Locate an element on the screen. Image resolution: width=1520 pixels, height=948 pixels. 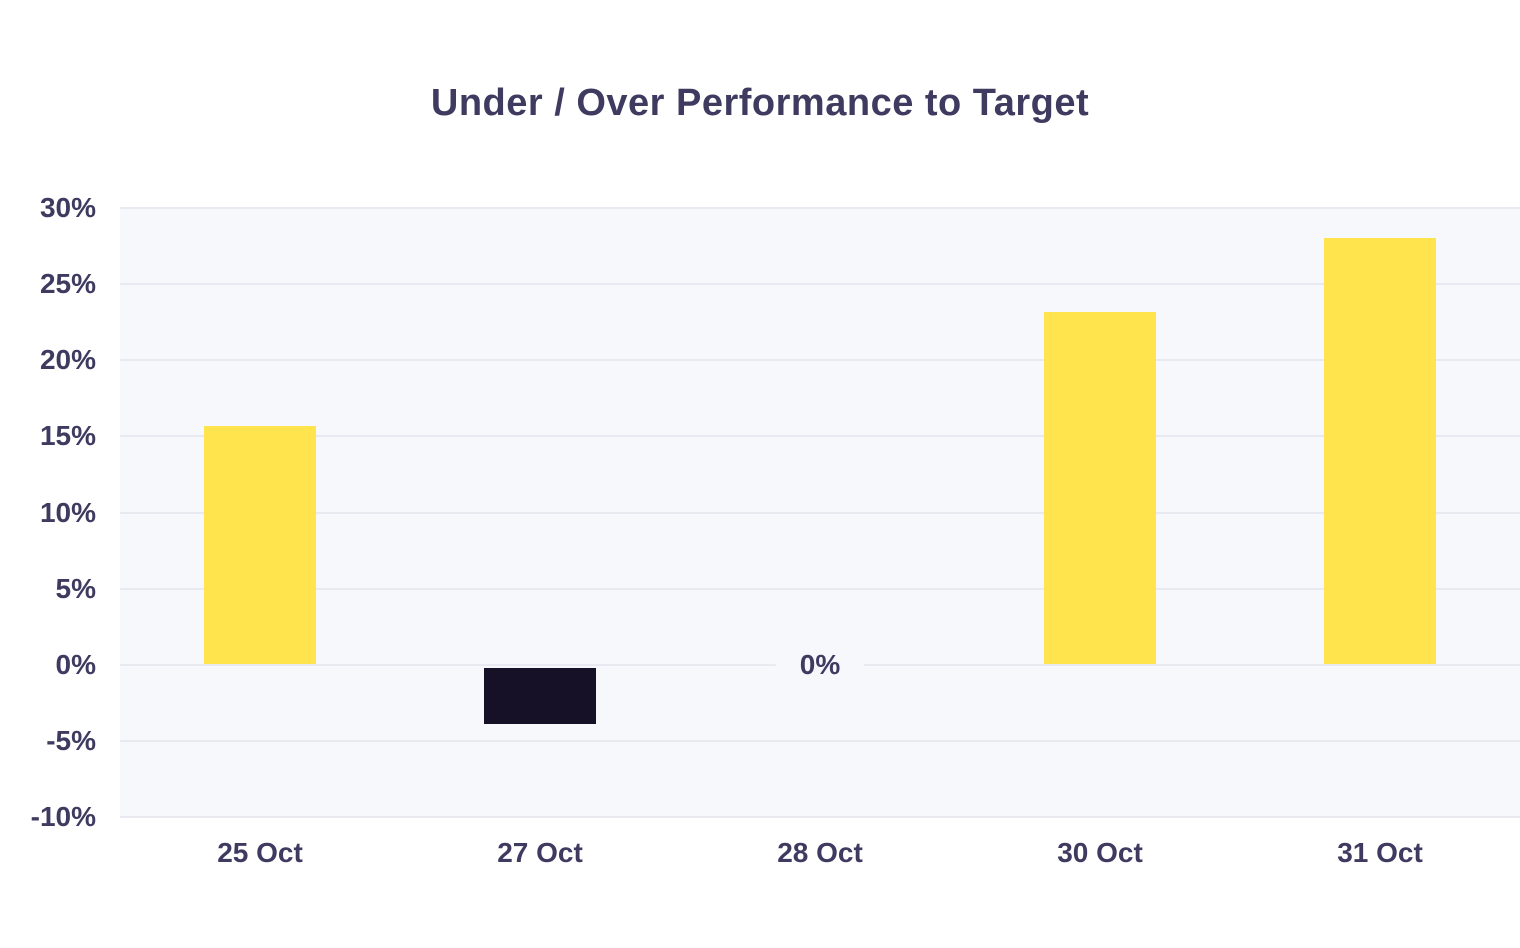
y-axis-tick-label: 10% is located at coordinates (67, 512).